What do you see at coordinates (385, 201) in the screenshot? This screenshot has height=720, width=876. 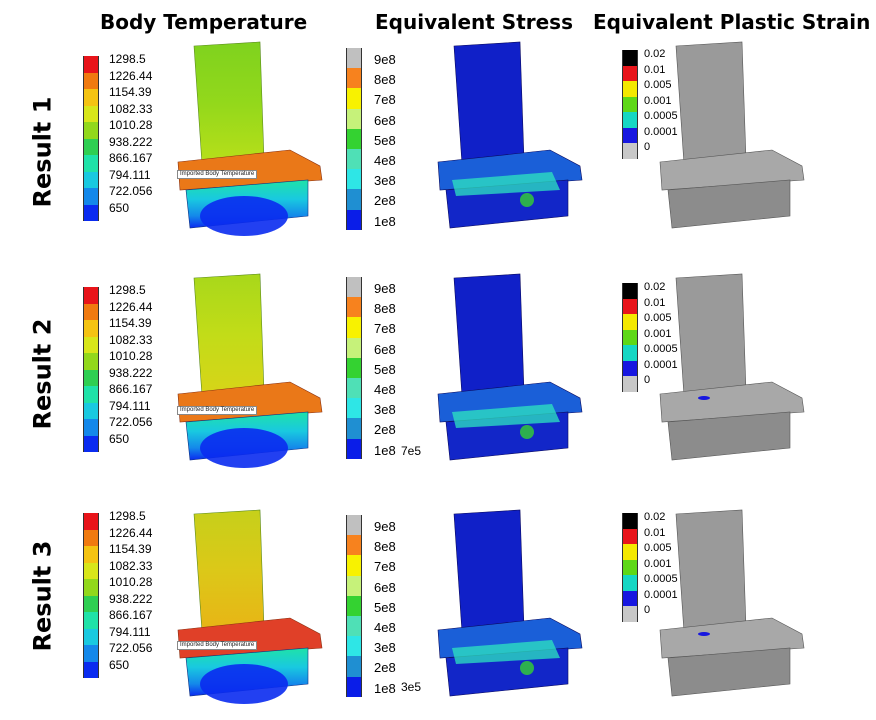 I see `legend-label: 2e8` at bounding box center [385, 201].